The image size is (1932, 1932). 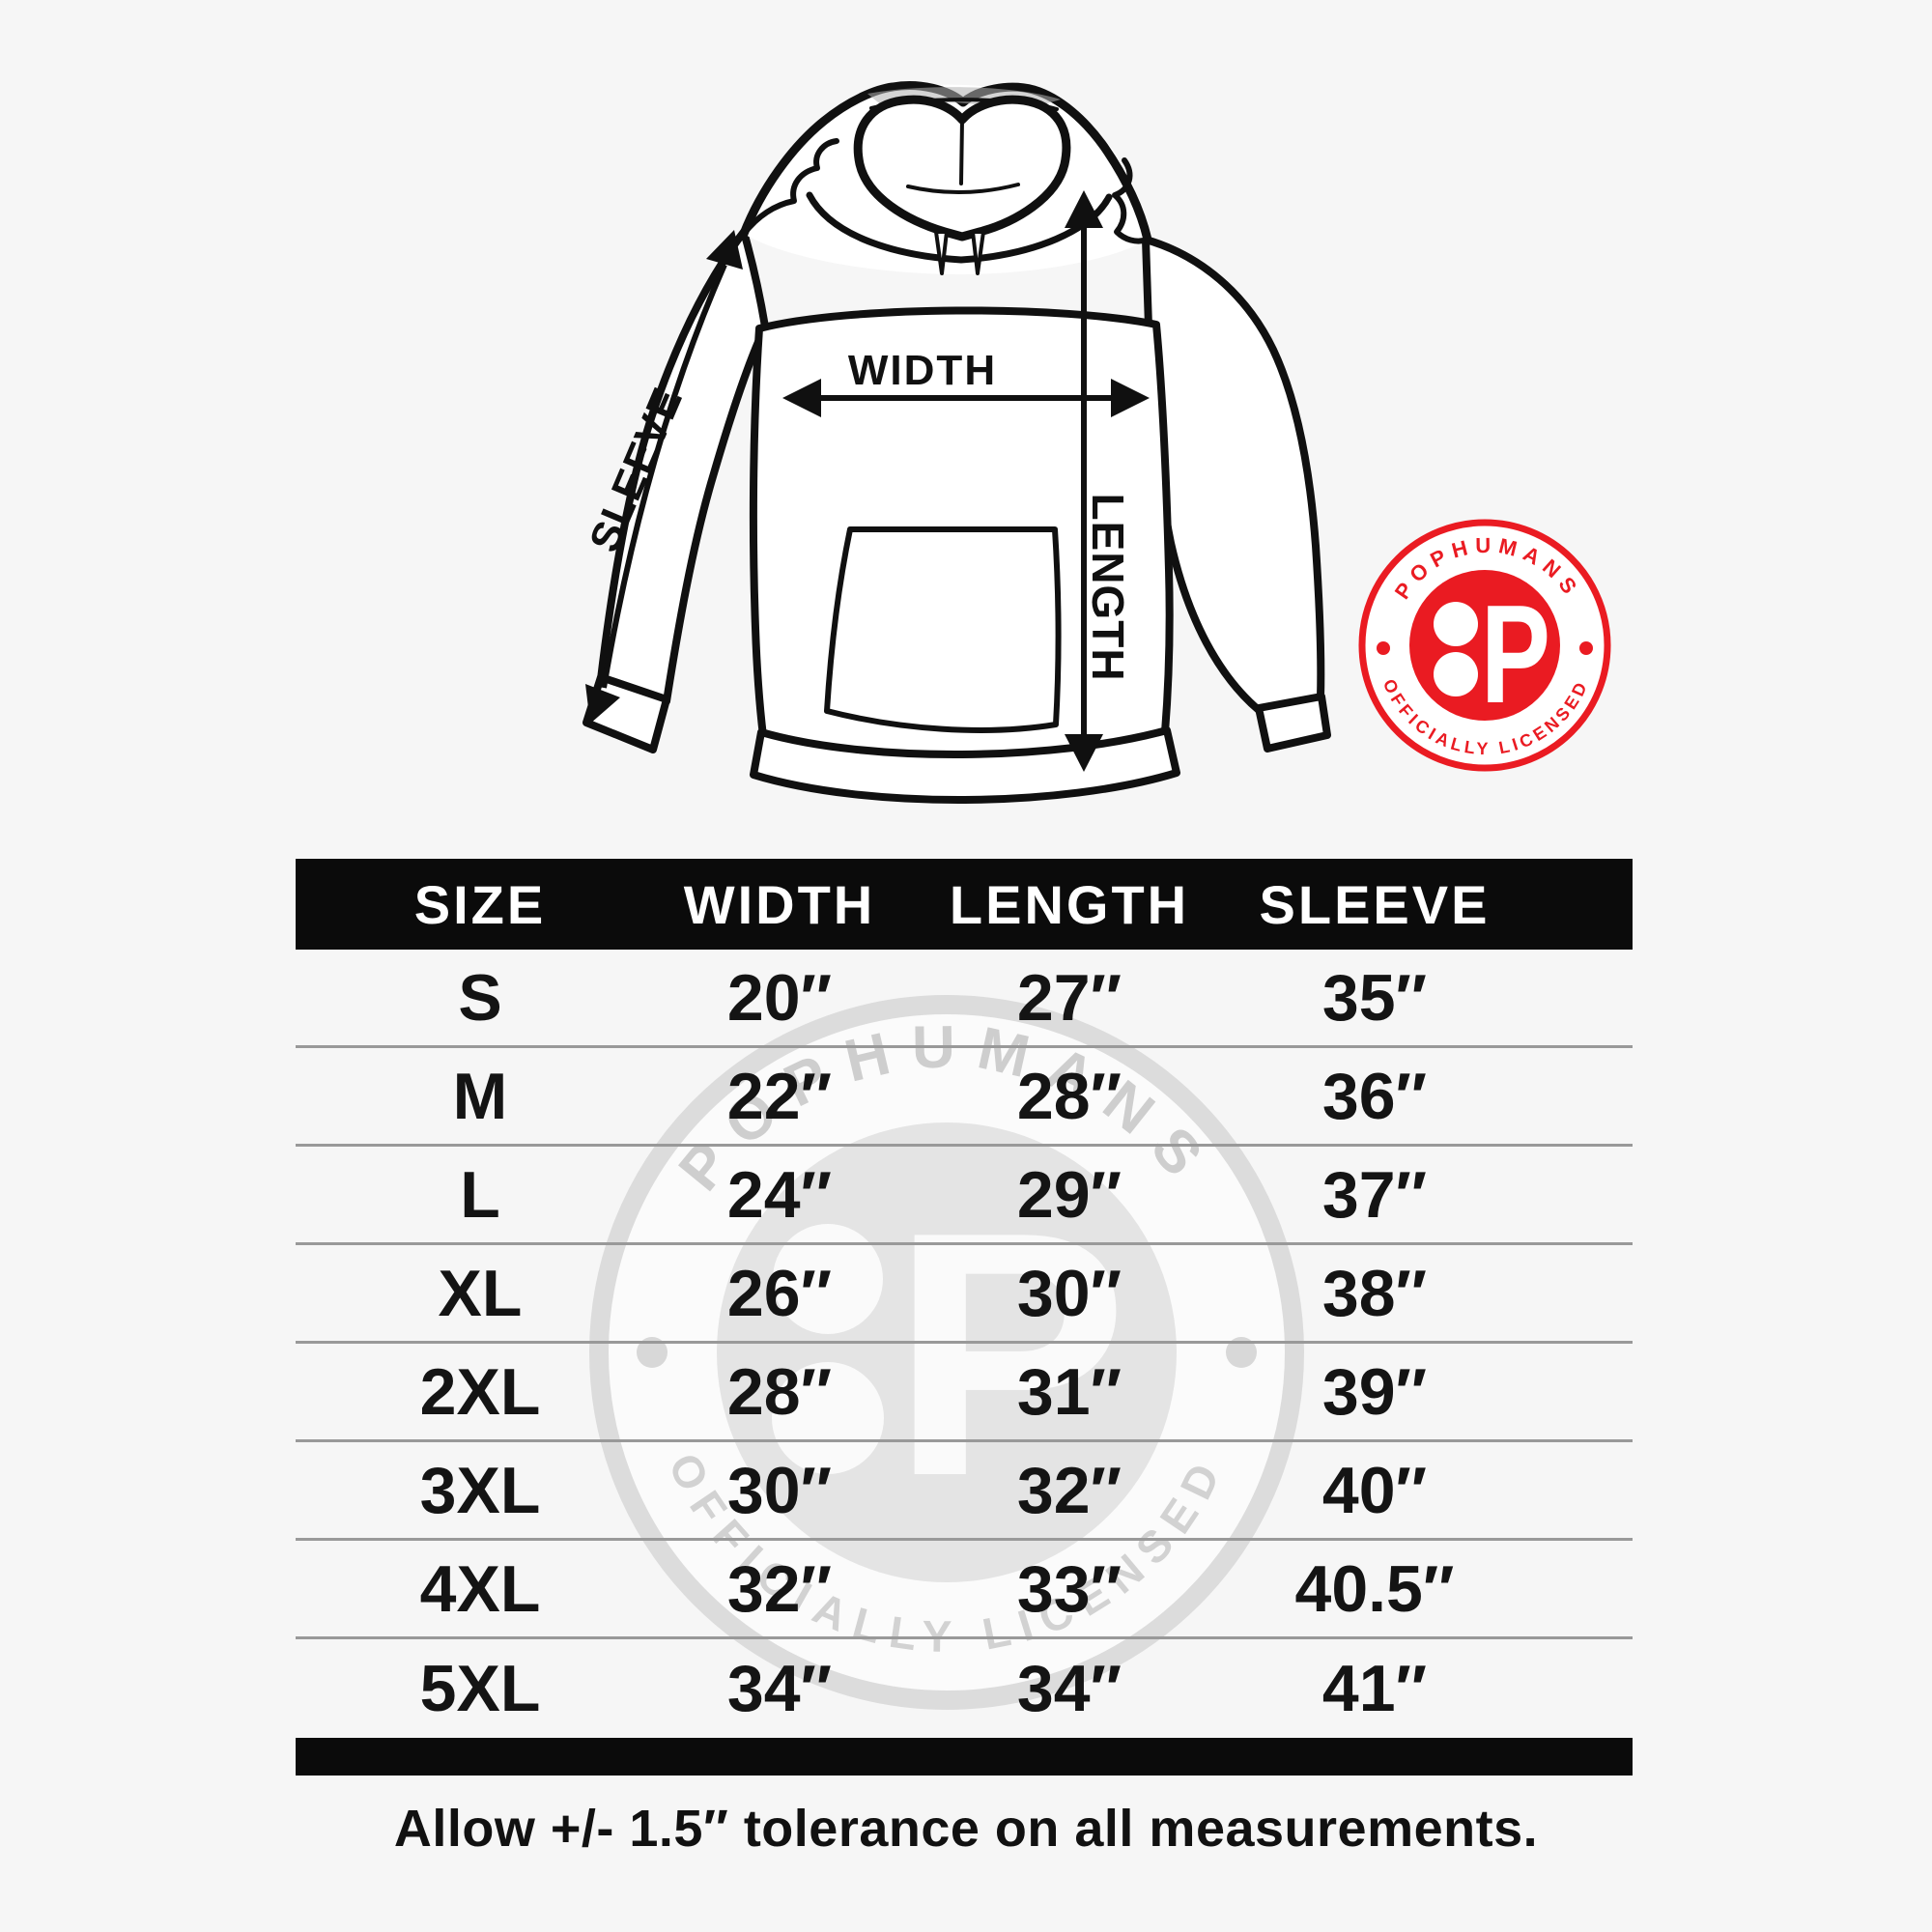 I want to click on licensed-badge: P POPHUMANS OFFICIALLY LICENSED, so click(x=1484, y=645).